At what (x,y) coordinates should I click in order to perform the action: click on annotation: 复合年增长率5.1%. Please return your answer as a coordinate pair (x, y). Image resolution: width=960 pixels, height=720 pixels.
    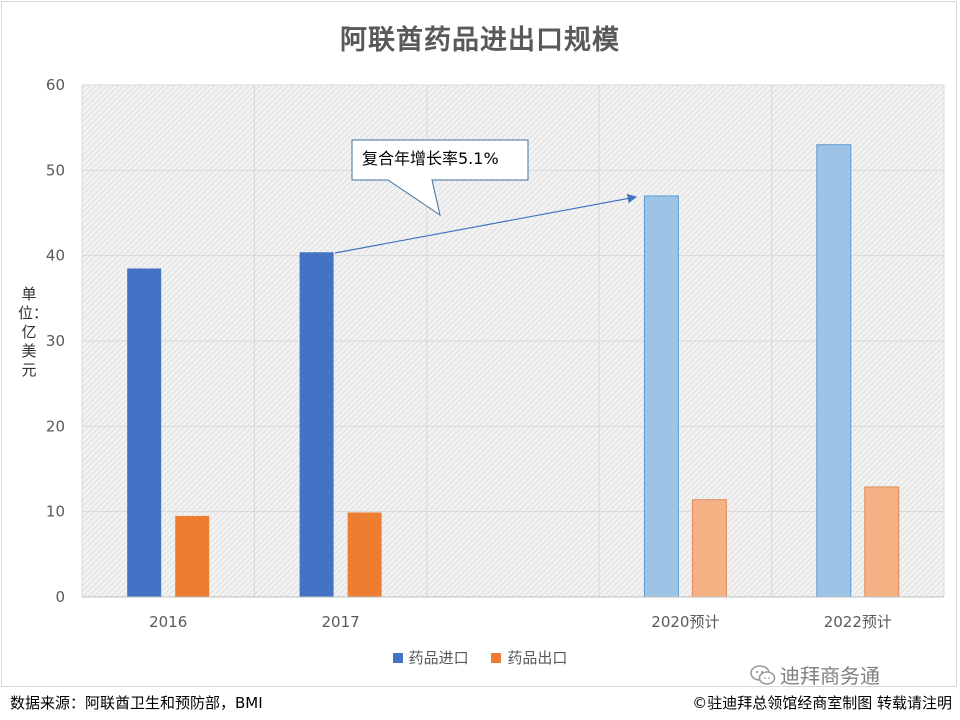
    Looking at the image, I should click on (486, 196).